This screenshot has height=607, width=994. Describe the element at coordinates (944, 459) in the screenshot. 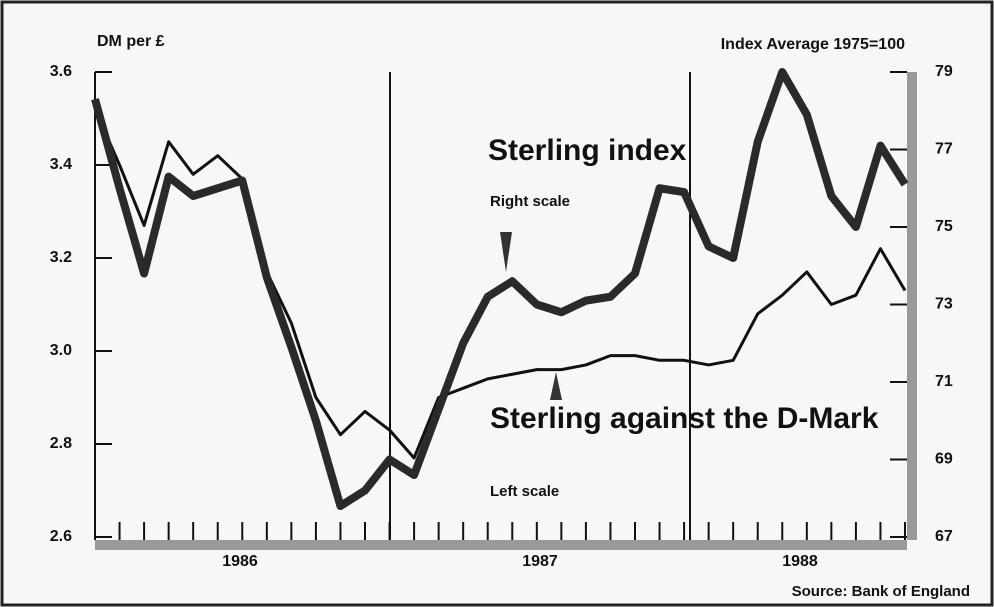

I see `y2-tick-label: 69` at that location.